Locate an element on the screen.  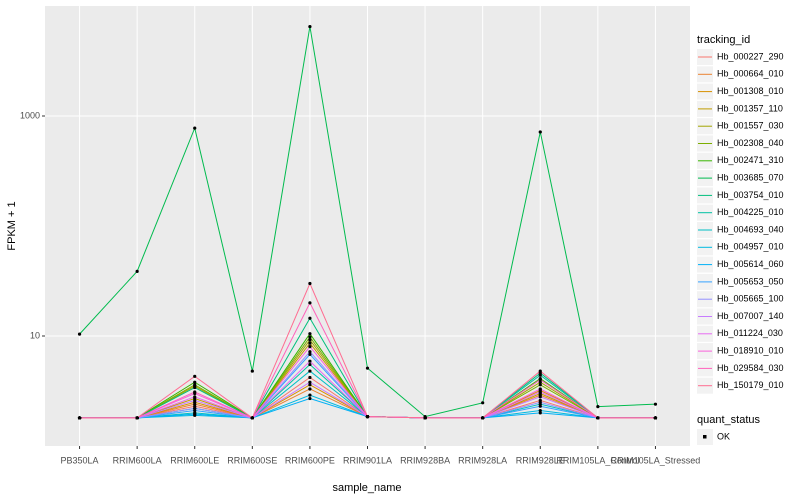
legend-title: tracking_id is located at coordinates (723, 40).